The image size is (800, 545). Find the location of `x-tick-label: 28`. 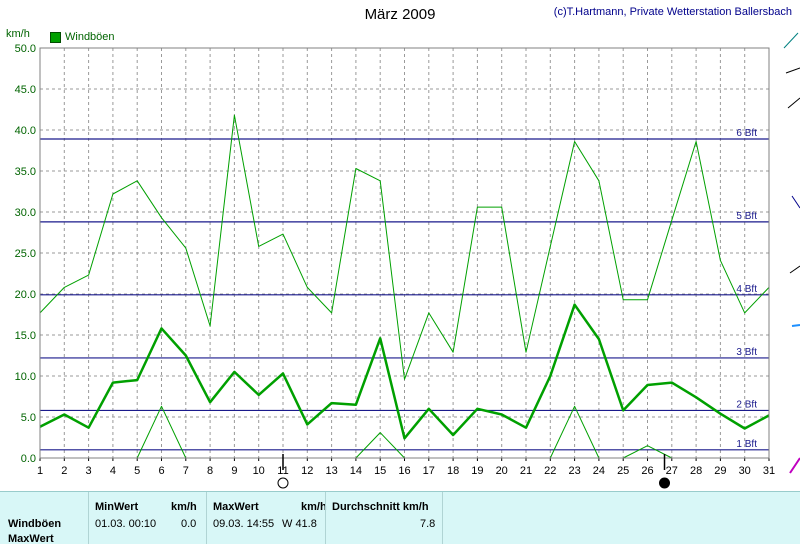

x-tick-label: 28 is located at coordinates (696, 471).